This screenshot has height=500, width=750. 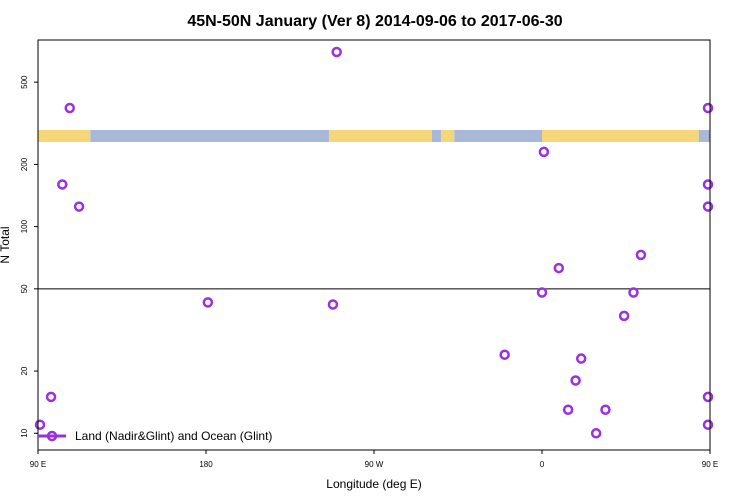 I want to click on legend: Land (Nadir&Glint) and Ocean (Glint), so click(x=155, y=436).